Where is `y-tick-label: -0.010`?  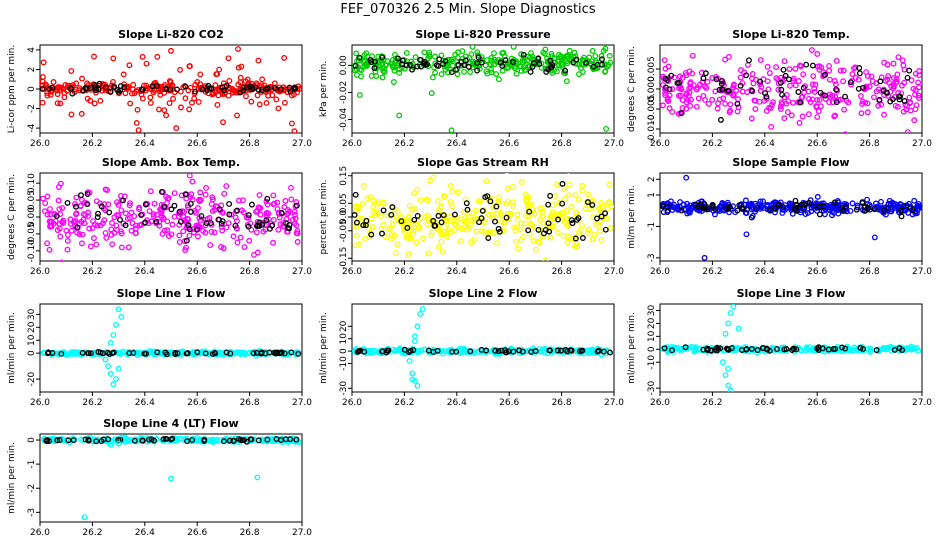 y-tick-label: -0.010 is located at coordinates (652, 128).